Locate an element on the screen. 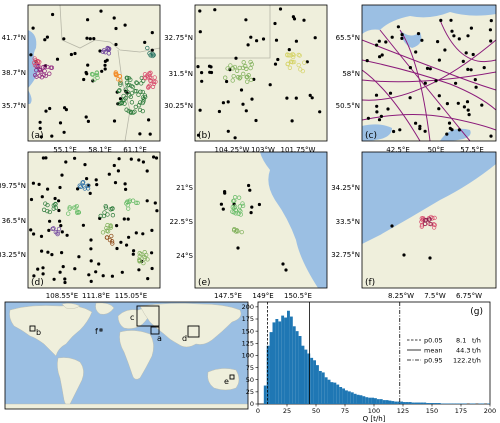 The width and height of the screenshot is (500, 423). world-map: a b c d e f is located at coordinates (126, 355).